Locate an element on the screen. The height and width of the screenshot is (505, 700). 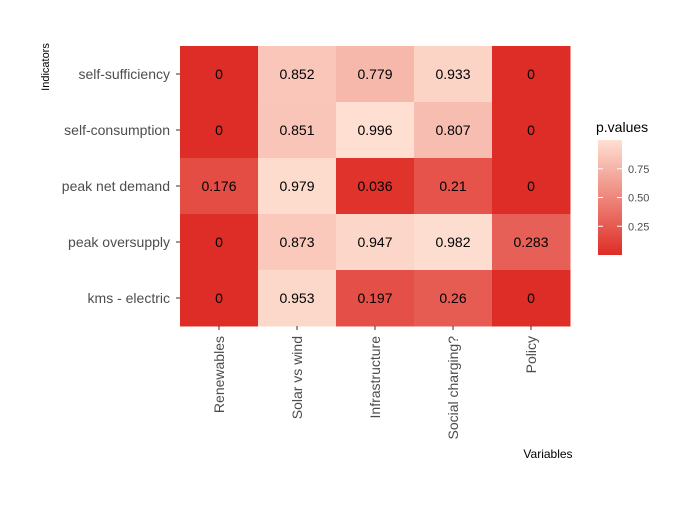
cell-value-label: 0.982 is located at coordinates (452, 242).